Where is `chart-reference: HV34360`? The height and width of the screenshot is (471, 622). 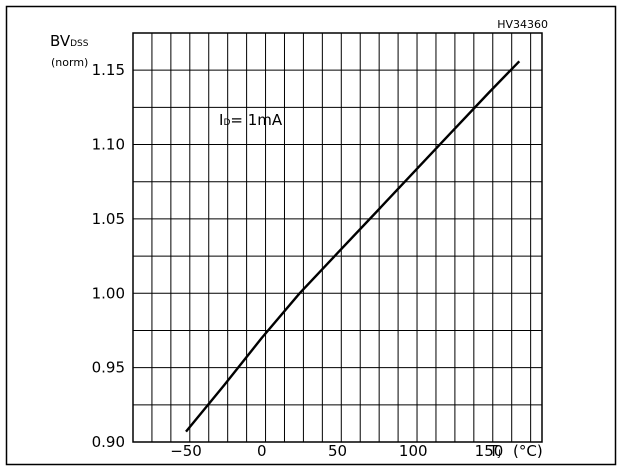
chart-reference: HV34360 is located at coordinates (522, 24).